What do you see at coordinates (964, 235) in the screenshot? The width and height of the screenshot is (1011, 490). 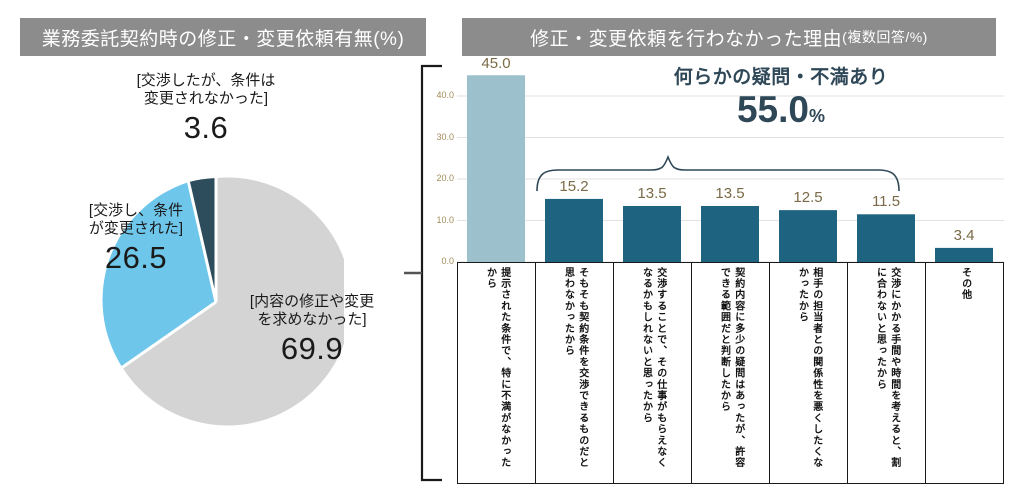 I see `bar-value-6: 3.4` at bounding box center [964, 235].